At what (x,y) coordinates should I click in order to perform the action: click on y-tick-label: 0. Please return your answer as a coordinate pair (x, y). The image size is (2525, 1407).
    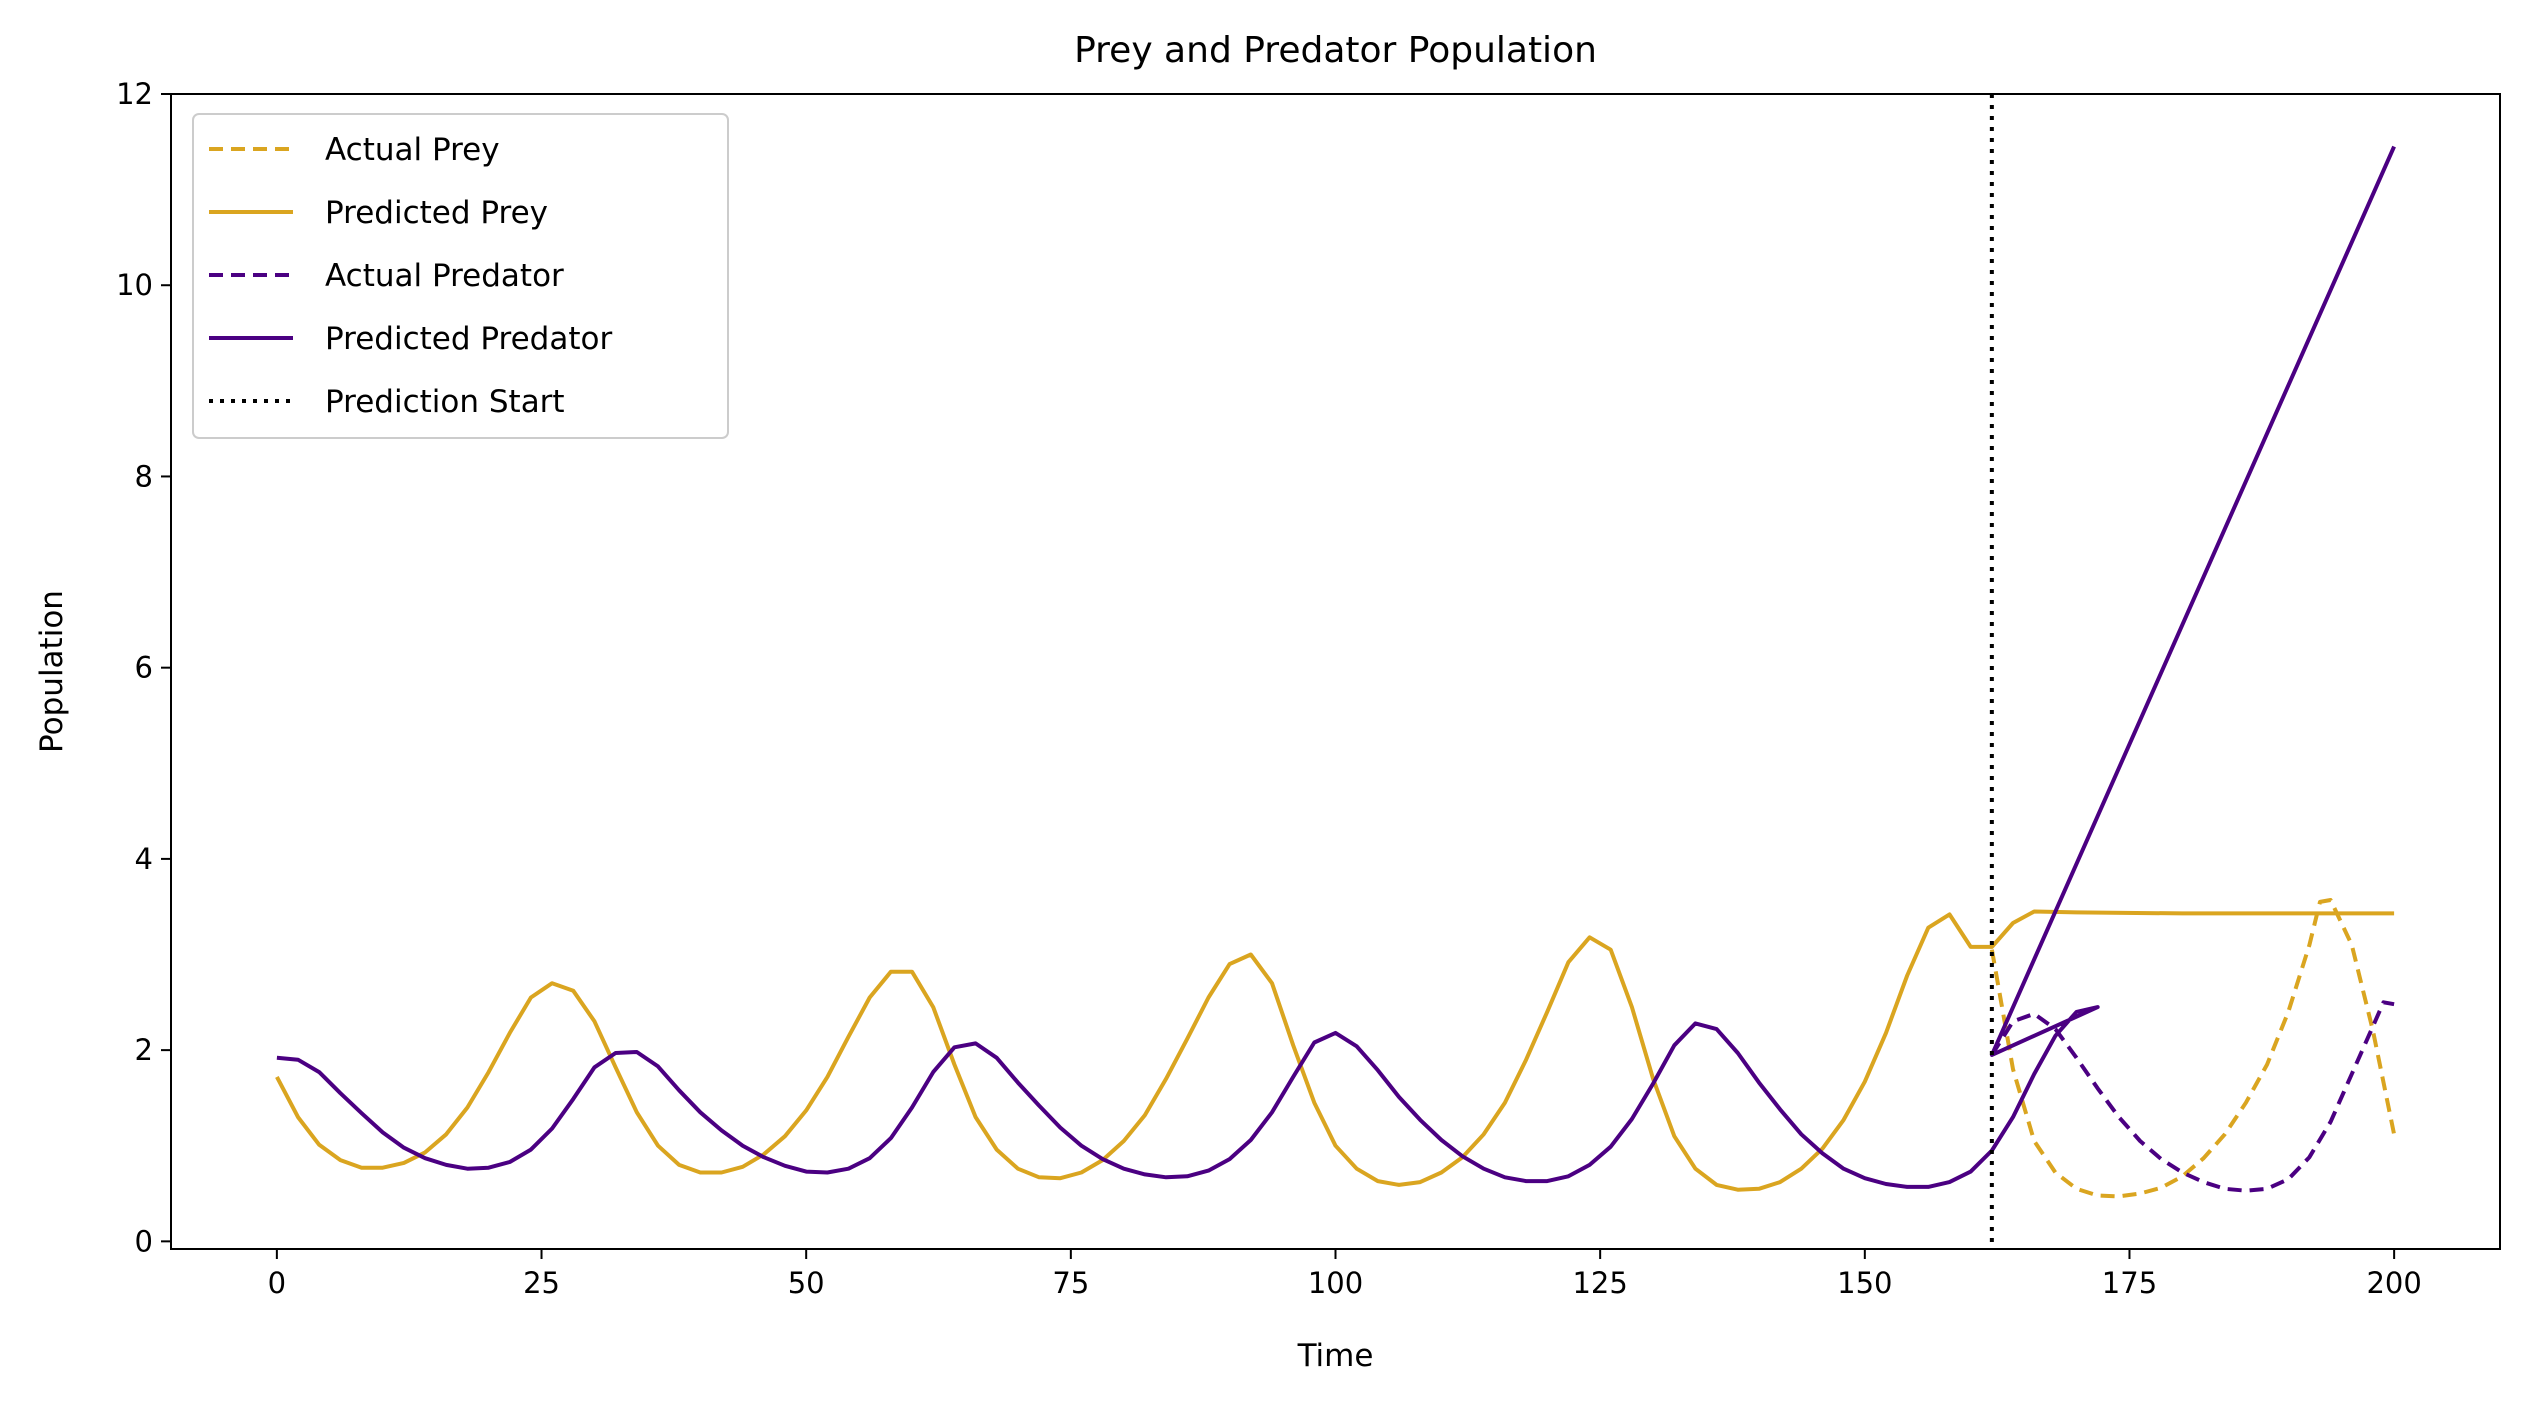
    Looking at the image, I should click on (144, 1241).